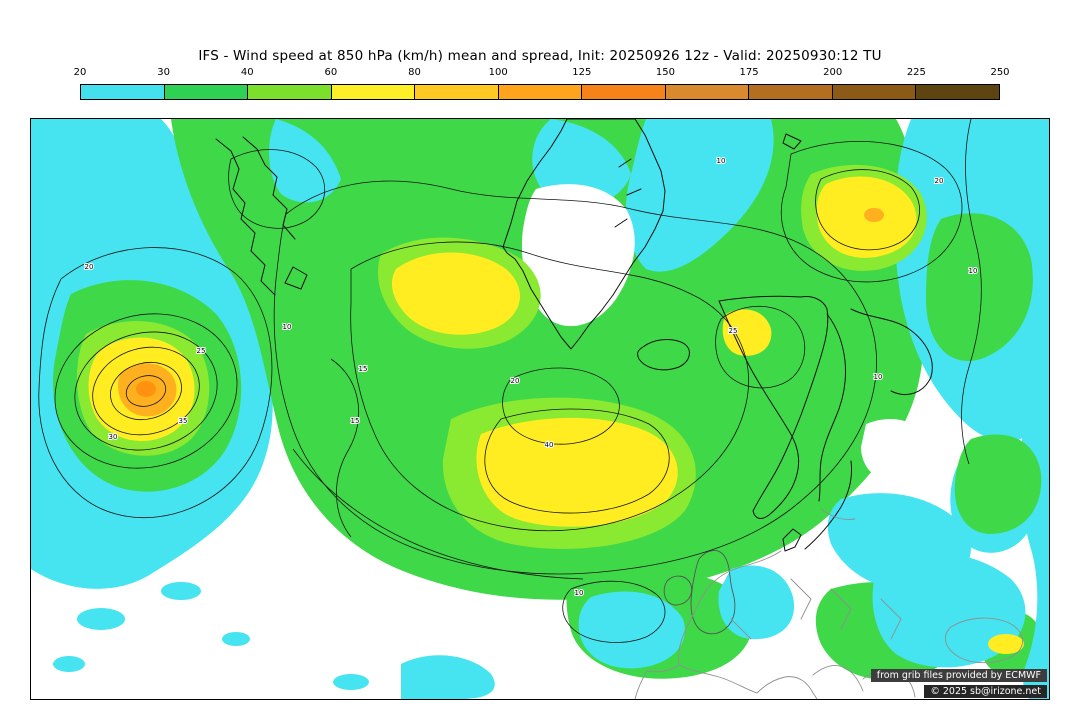 Image resolution: width=1080 pixels, height=718 pixels. Describe the element at coordinates (838, 678) in the screenshot. I see `coastline-adriatic` at that location.